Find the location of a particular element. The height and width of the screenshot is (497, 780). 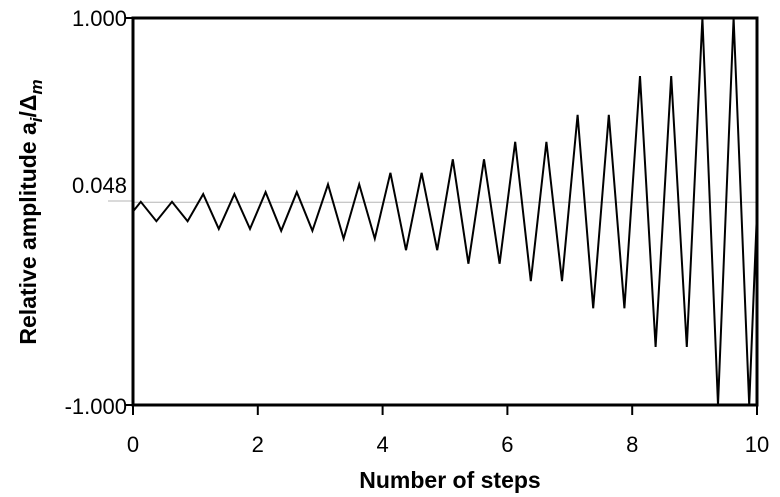

y-axis-title-slash: /Δ is located at coordinates (28, 106).